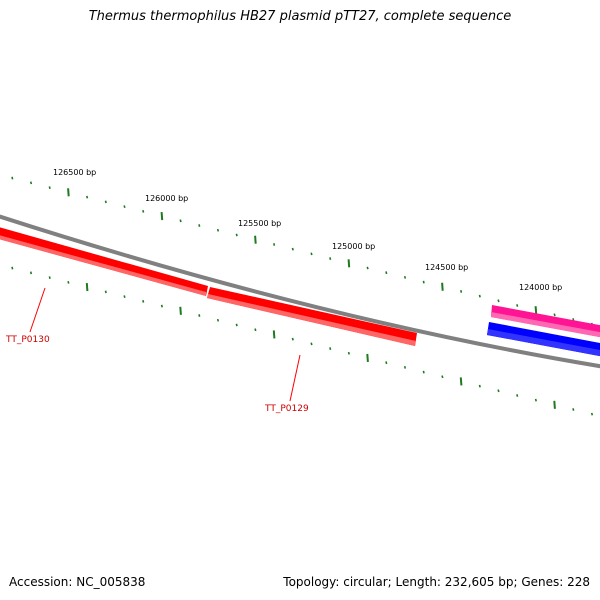 Image resolution: width=600 pixels, height=600 pixels. What do you see at coordinates (37, 310) in the screenshot?
I see `leader-line-tt-p0130` at bounding box center [37, 310].